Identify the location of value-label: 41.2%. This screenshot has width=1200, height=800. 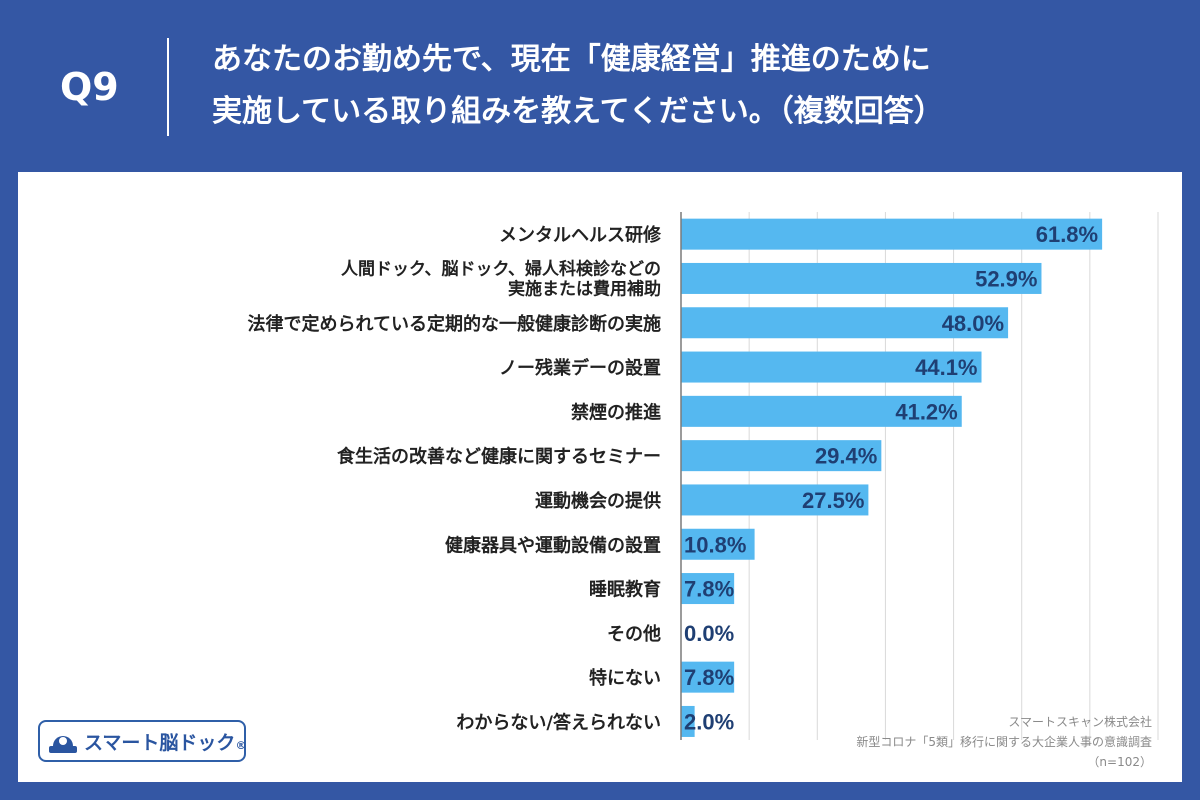
(926, 411).